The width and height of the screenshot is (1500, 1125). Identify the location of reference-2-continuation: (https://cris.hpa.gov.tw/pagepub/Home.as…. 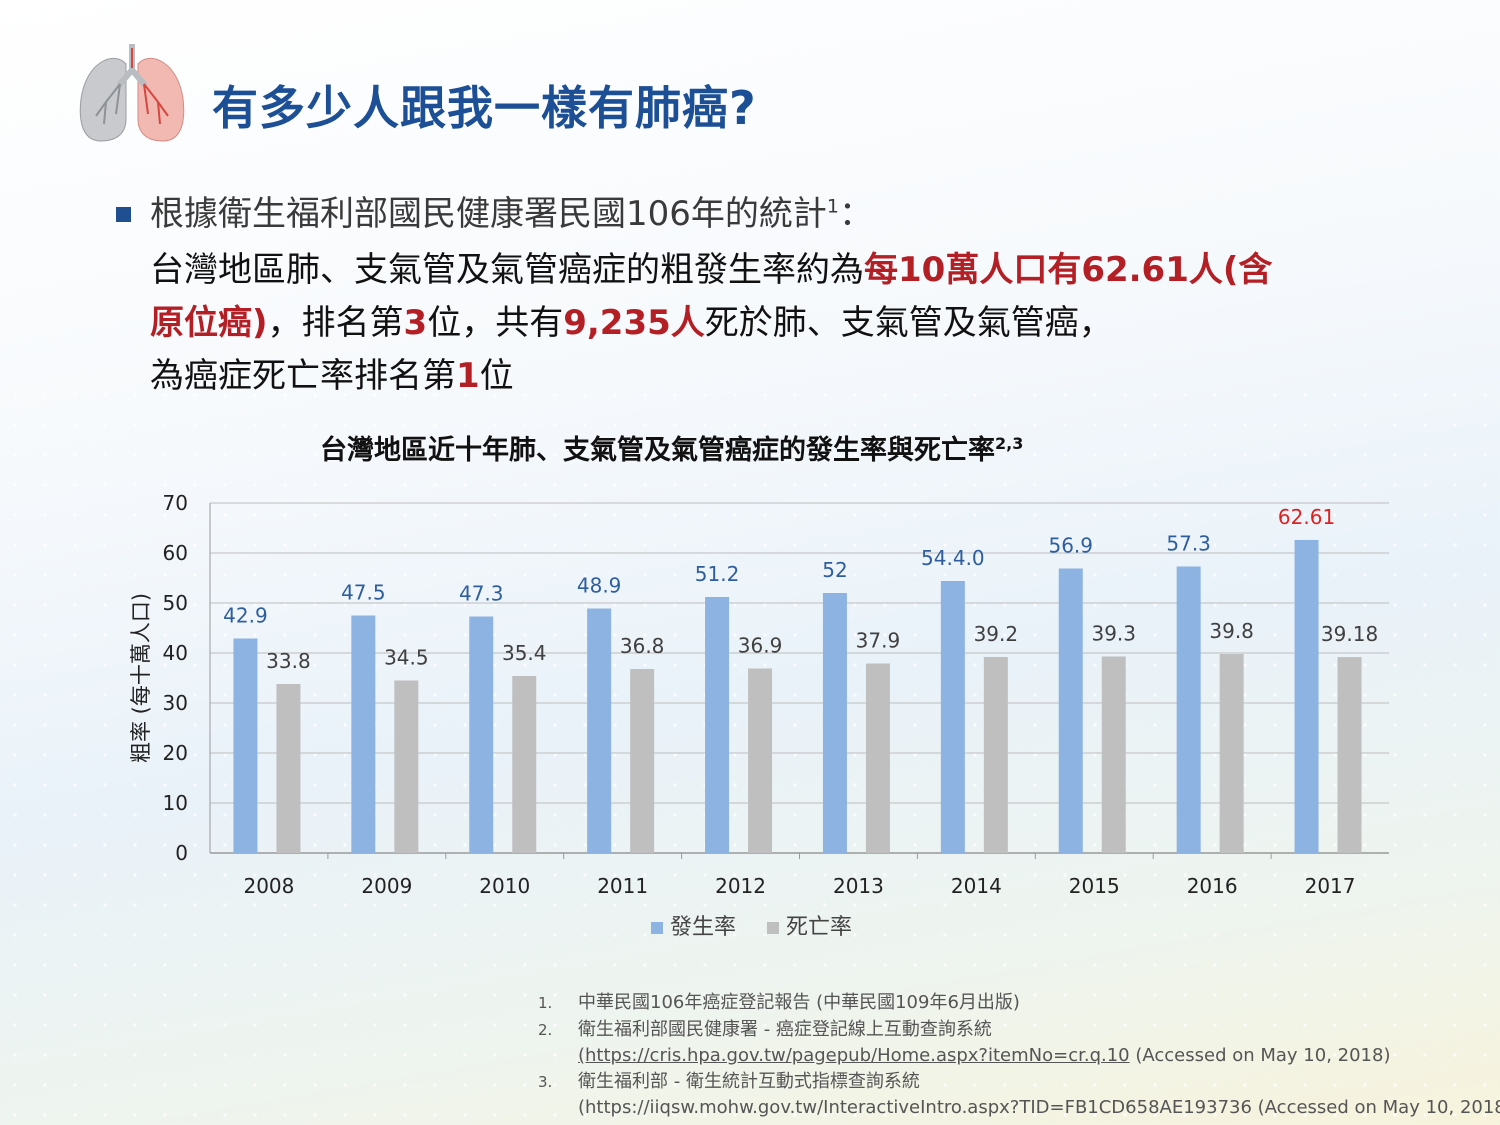
(1019, 1056).